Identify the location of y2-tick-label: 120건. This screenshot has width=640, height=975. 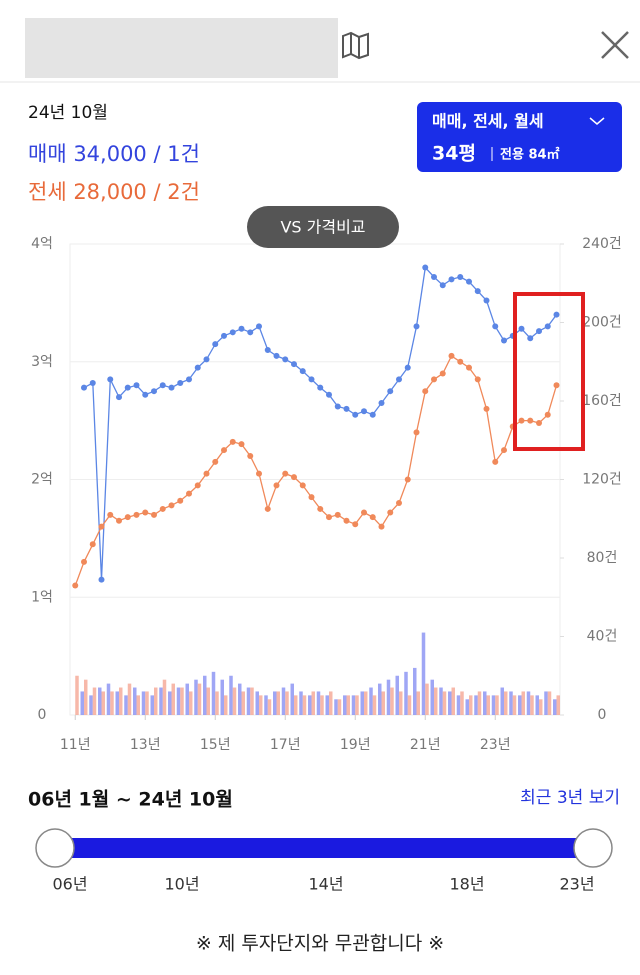
(602, 480).